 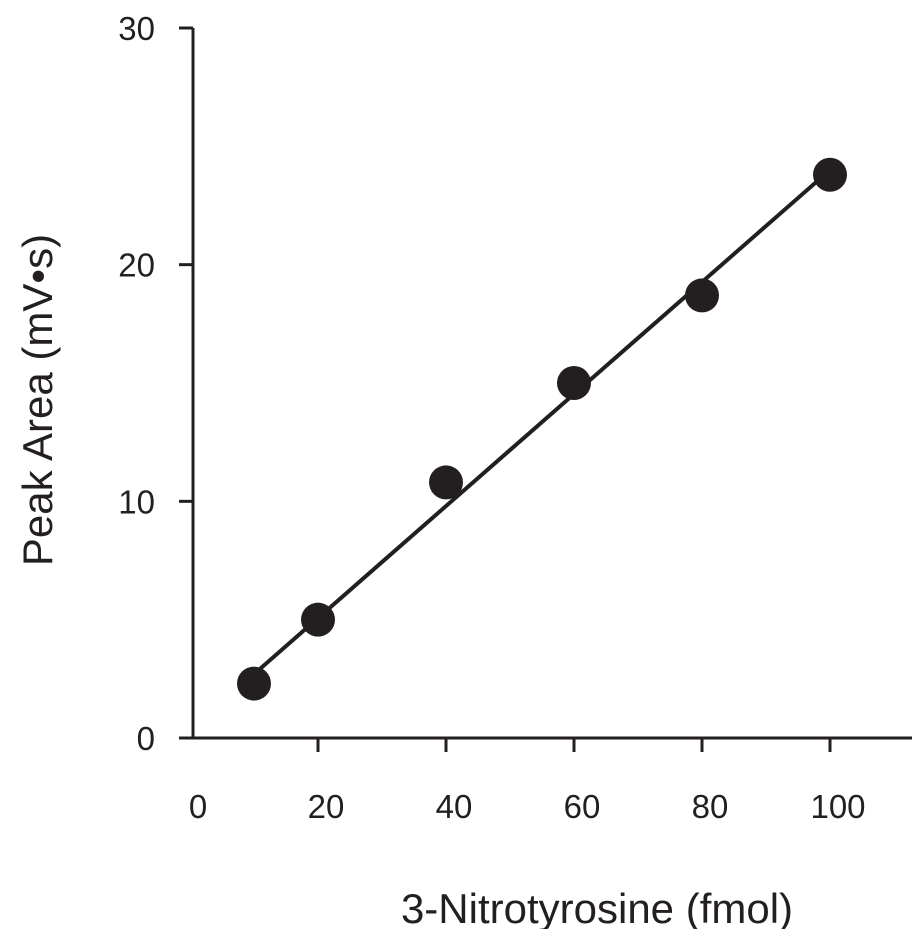 I want to click on y-axis-title: Peak Area (mV•s), so click(x=37, y=400).